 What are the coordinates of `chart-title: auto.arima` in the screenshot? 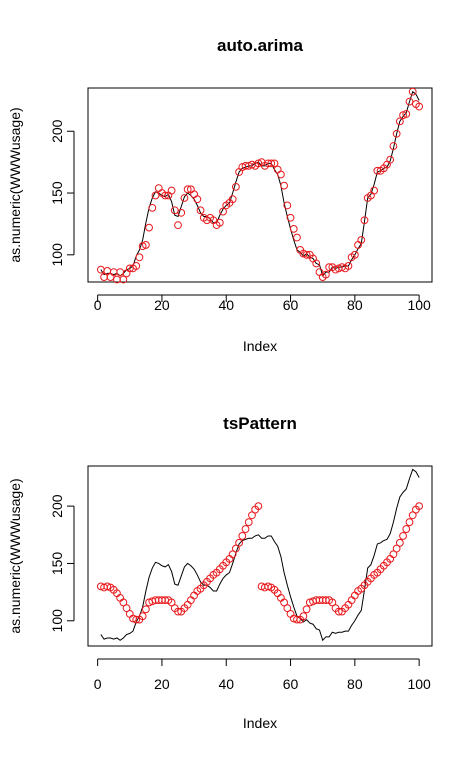 It's located at (260, 45).